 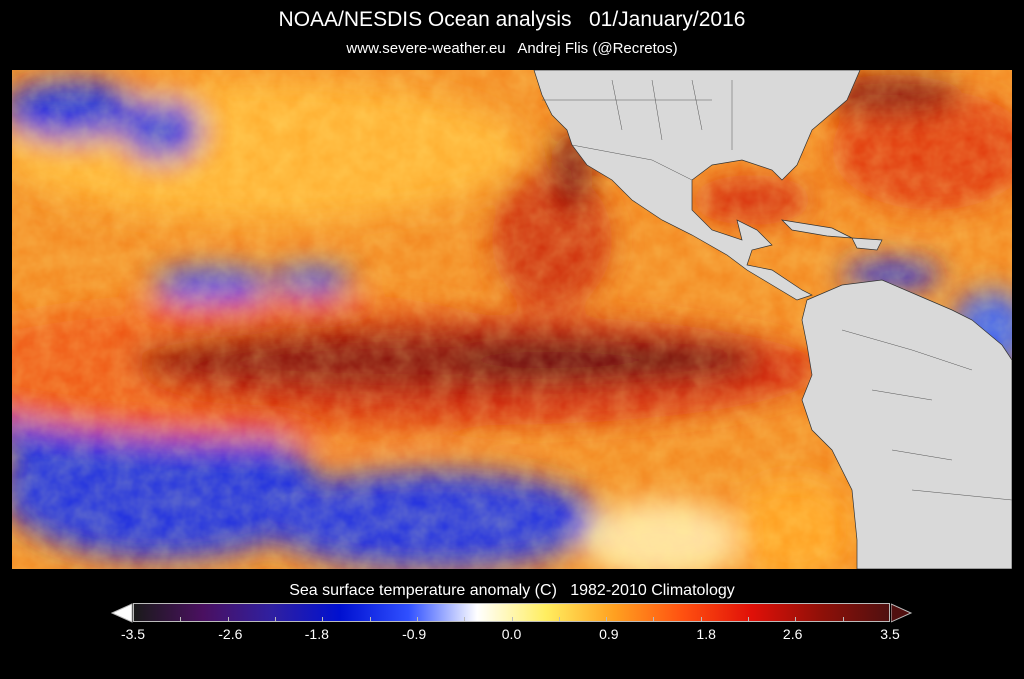 I want to click on colorbar-tick-label: 0.0, so click(x=511, y=634).